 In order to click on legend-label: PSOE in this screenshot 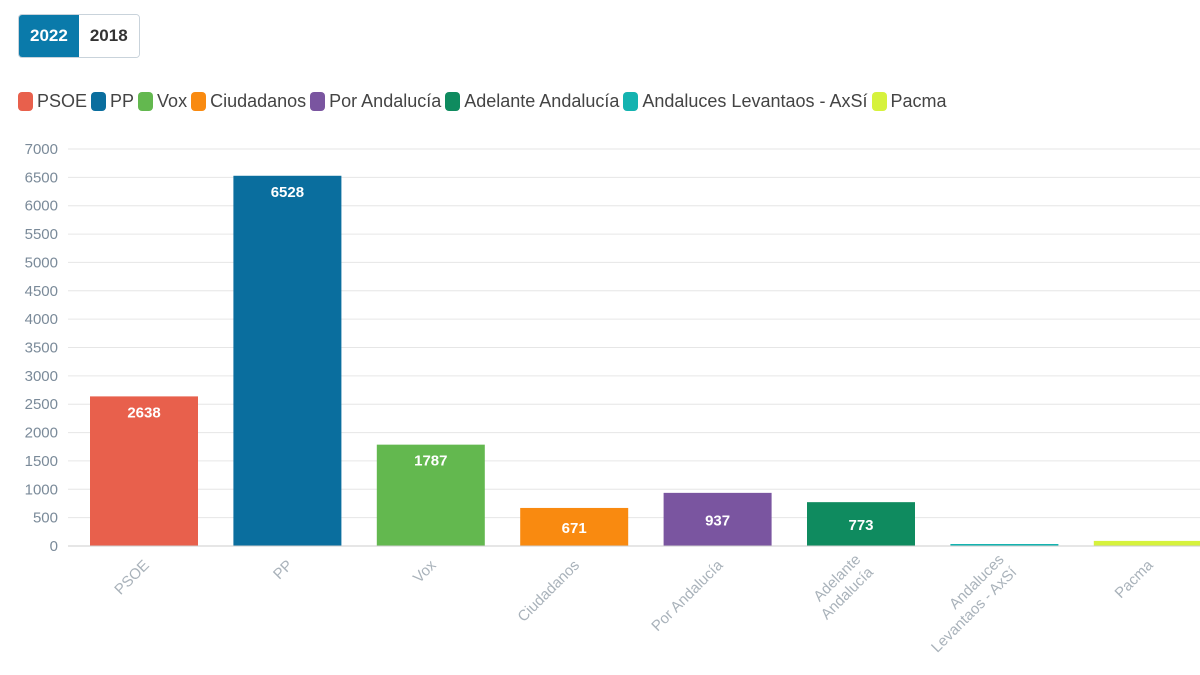, I will do `click(62, 101)`.